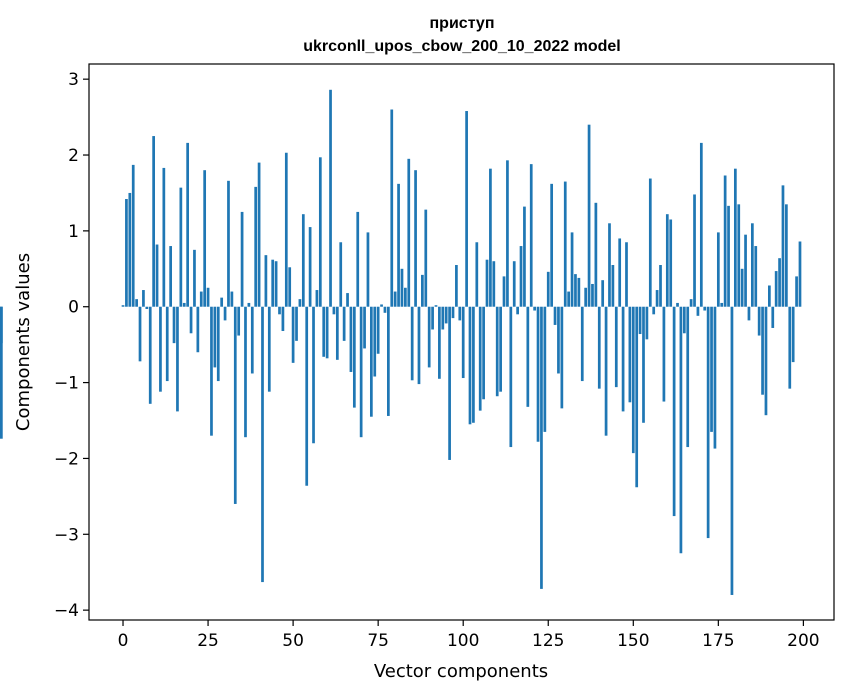 The image size is (847, 696). Describe the element at coordinates (23, 342) in the screenshot. I see `y-axis-label: Components values` at that location.